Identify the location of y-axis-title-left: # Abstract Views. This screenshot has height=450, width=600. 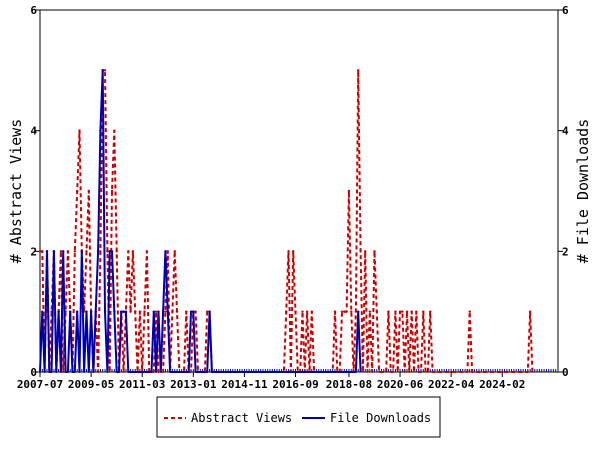
(16, 191).